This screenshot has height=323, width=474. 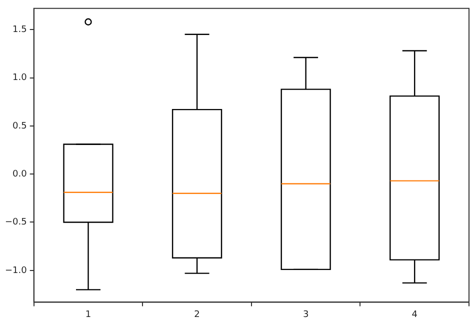 I want to click on x-tick-label: 3, so click(x=305, y=315).